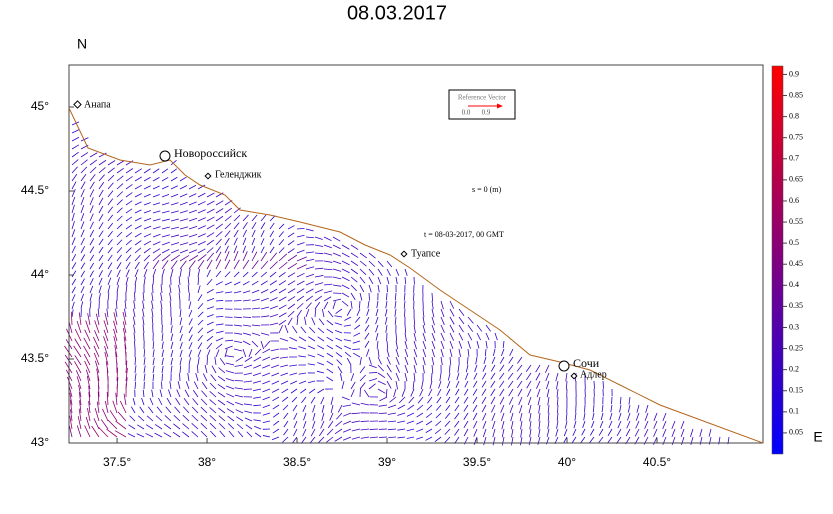 The height and width of the screenshot is (514, 833). What do you see at coordinates (794, 200) in the screenshot?
I see `colorbar-tick-label: 0.6` at bounding box center [794, 200].